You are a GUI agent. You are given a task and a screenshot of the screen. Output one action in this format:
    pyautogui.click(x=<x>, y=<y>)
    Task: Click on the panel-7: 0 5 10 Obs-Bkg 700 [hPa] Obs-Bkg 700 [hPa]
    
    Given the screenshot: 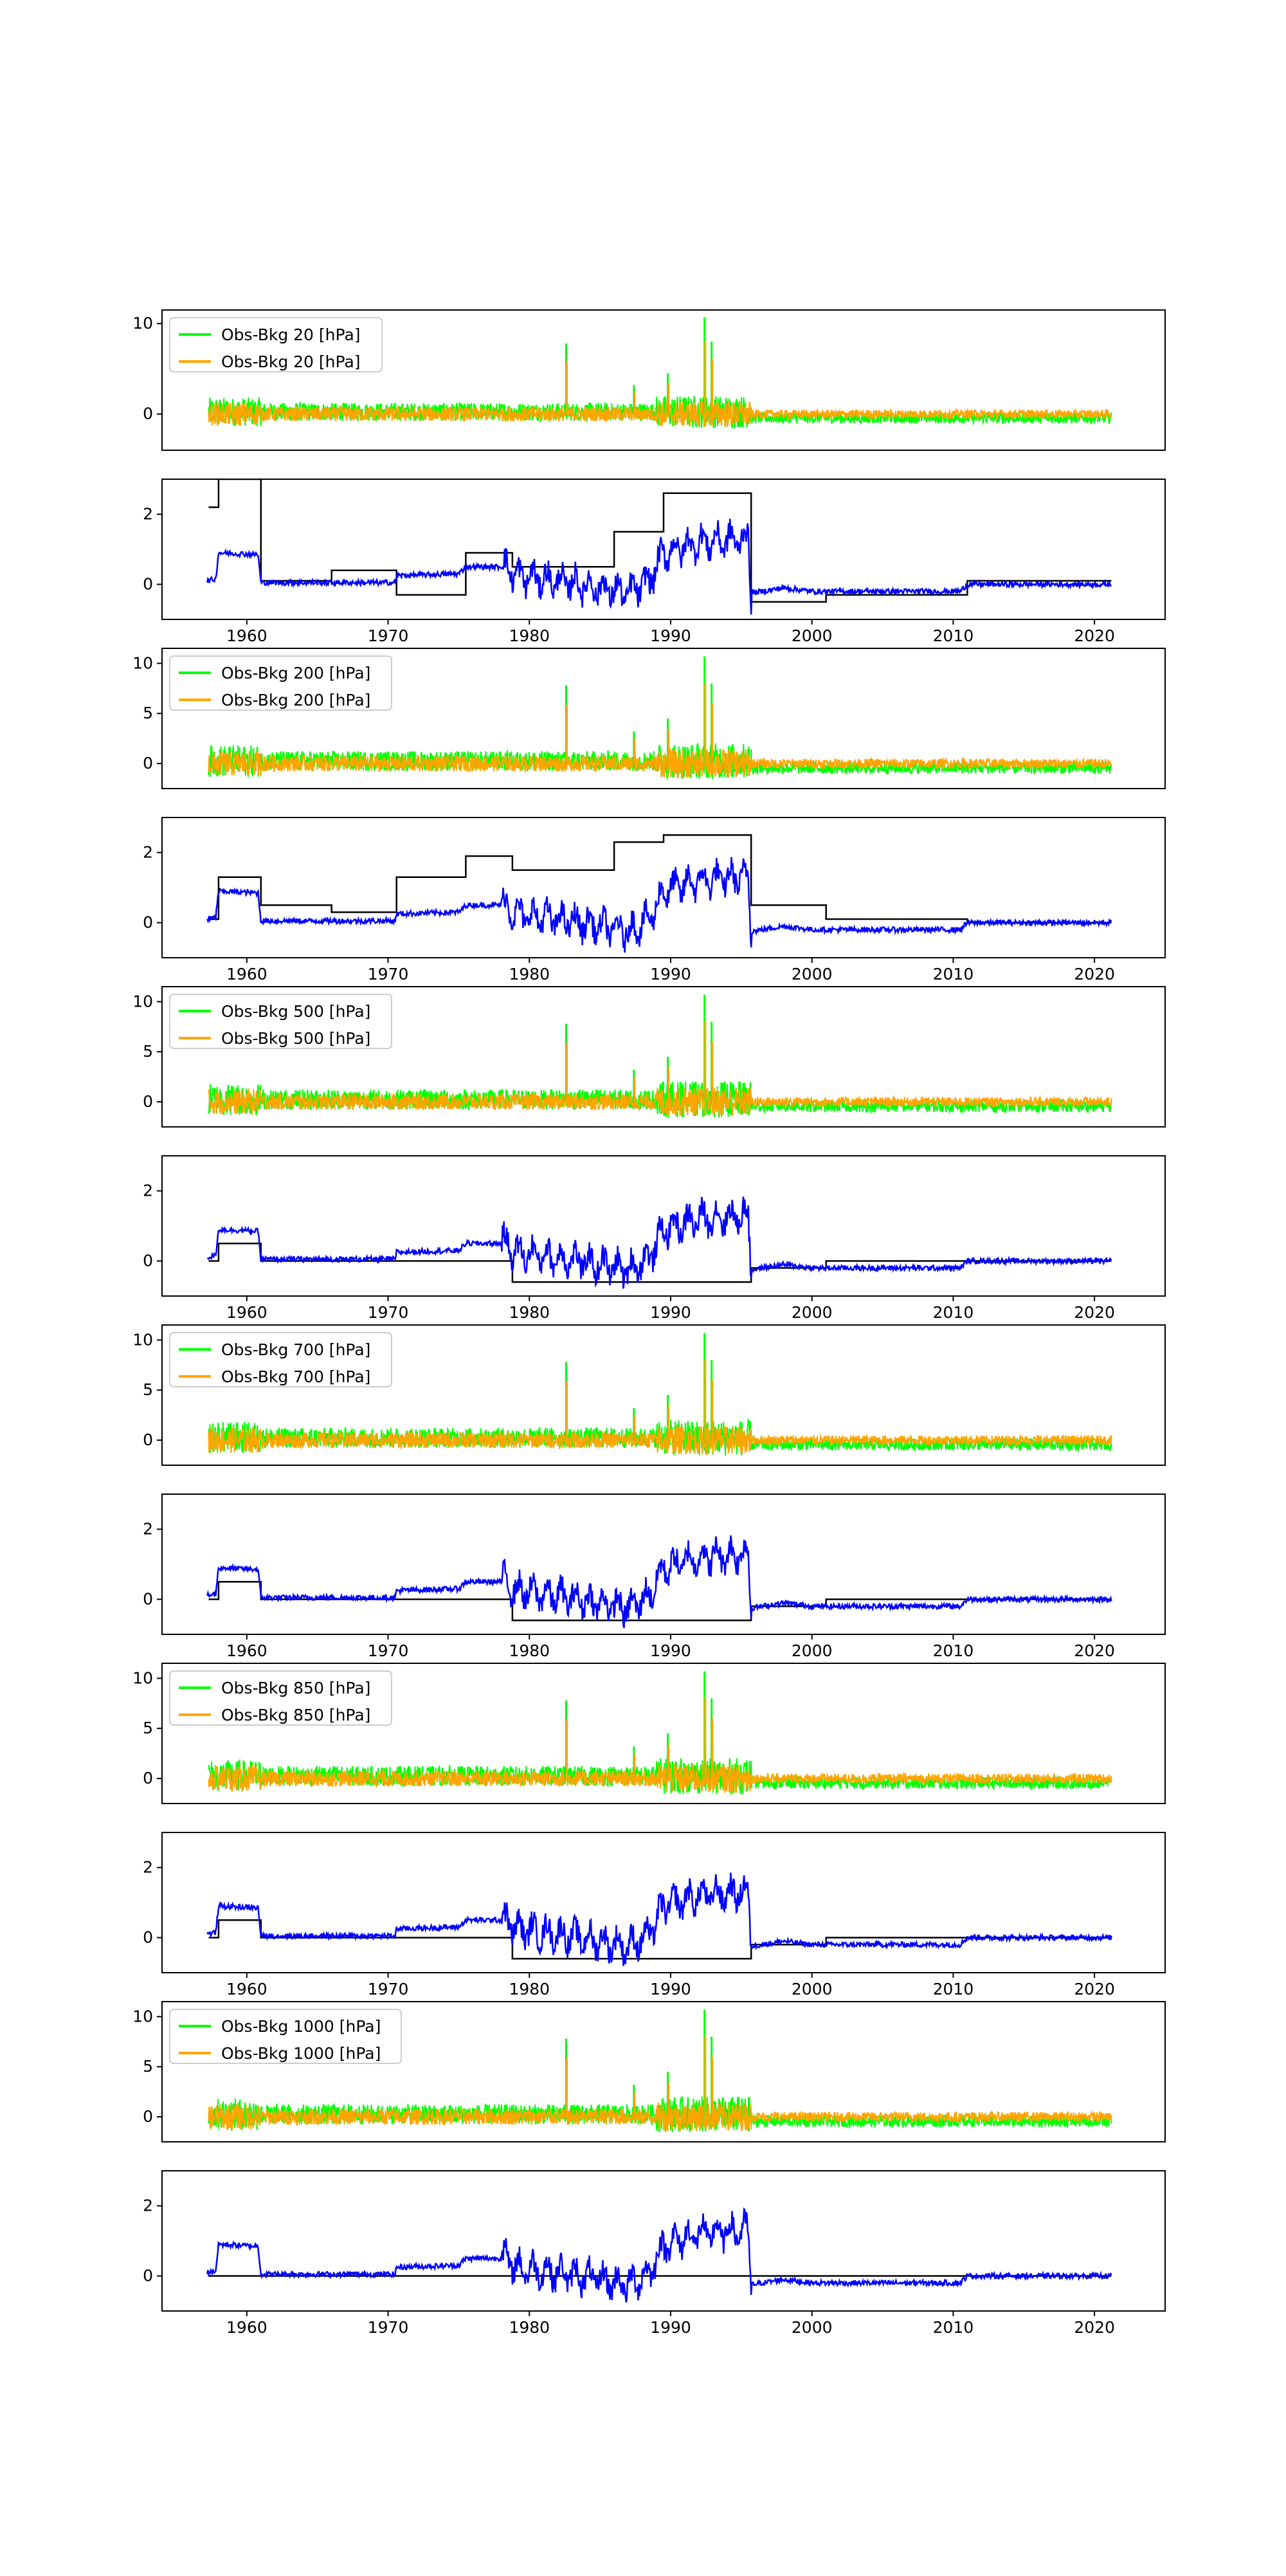 What is the action you would take?
    pyautogui.click(x=649, y=1395)
    